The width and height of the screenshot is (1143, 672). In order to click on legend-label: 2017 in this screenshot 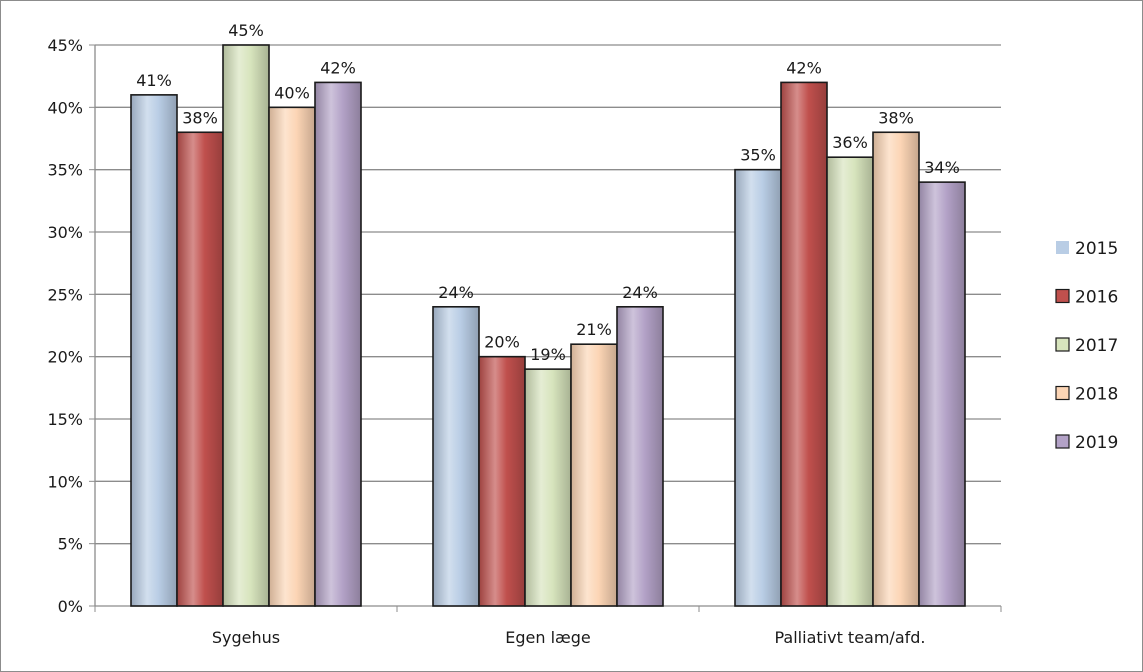, I will do `click(1096, 346)`.